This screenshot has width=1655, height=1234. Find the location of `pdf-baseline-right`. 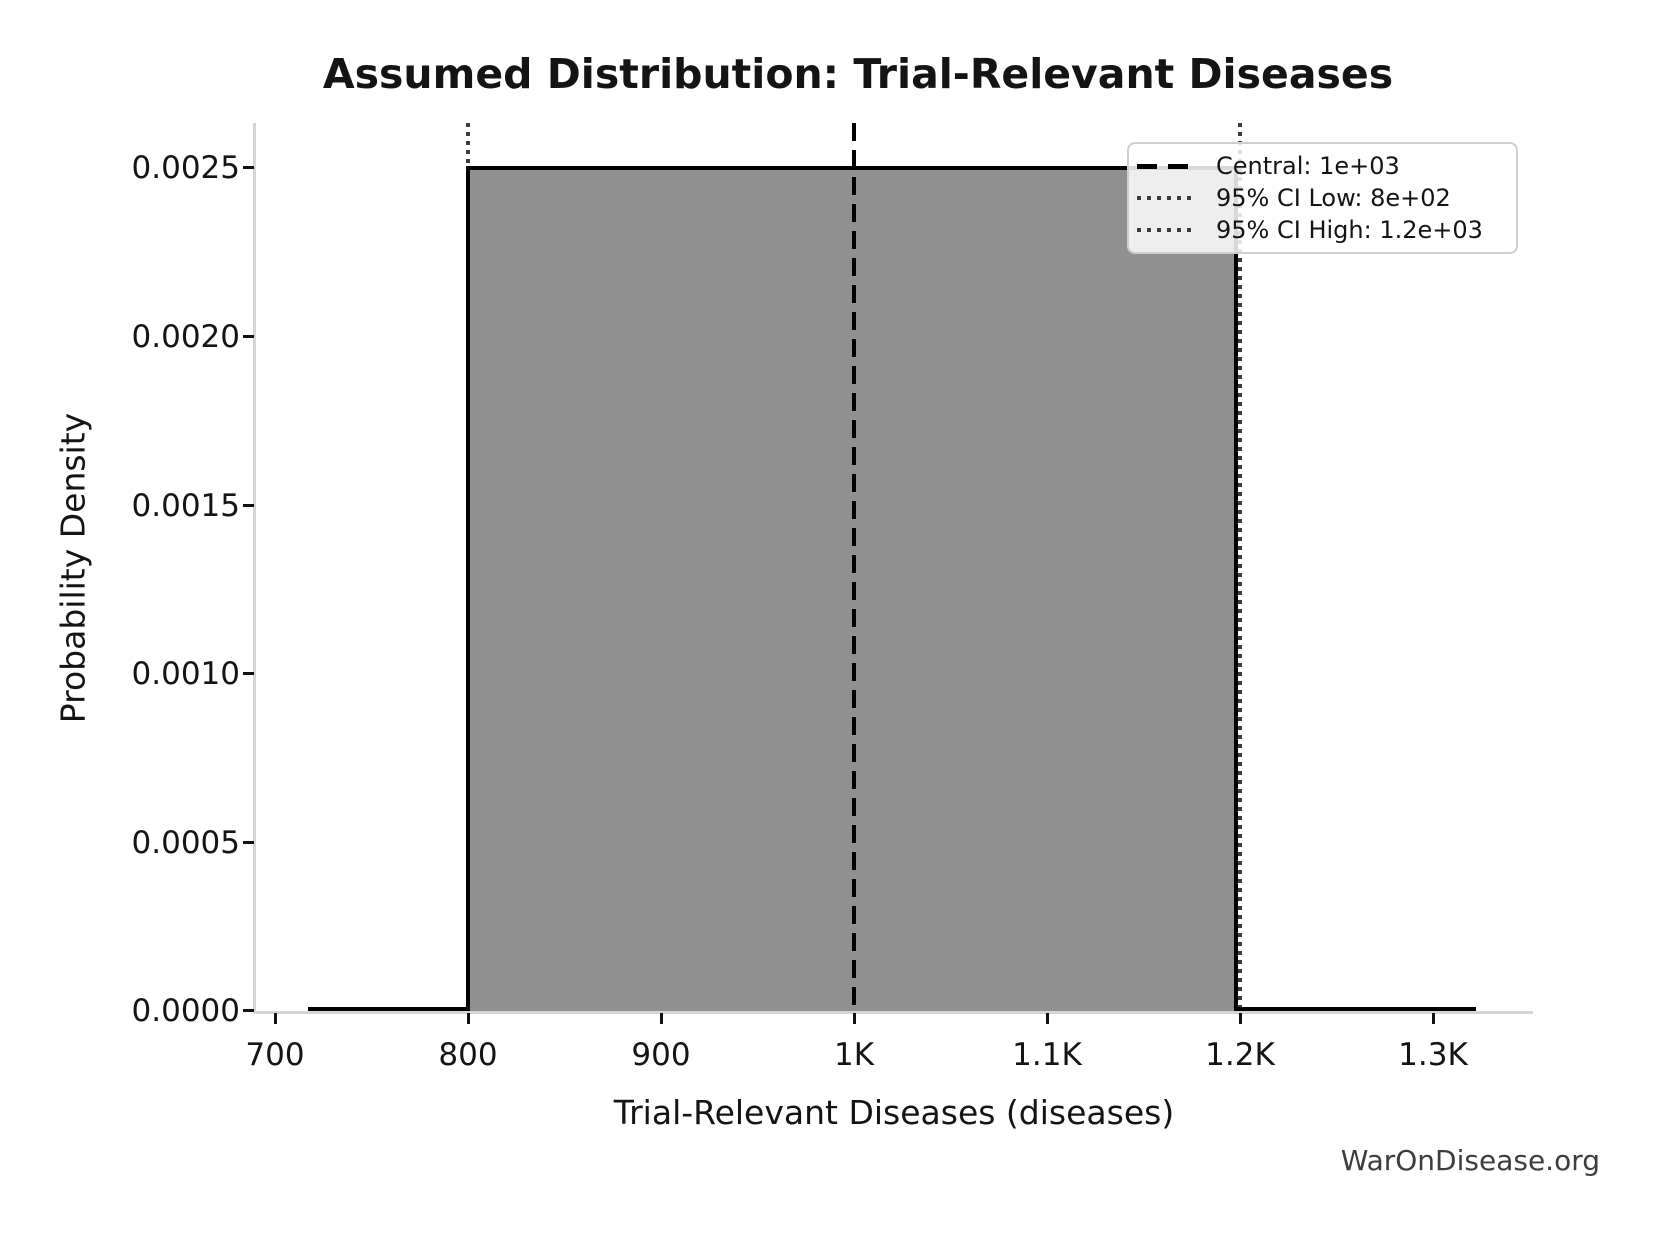

pdf-baseline-right is located at coordinates (1357, 1009).